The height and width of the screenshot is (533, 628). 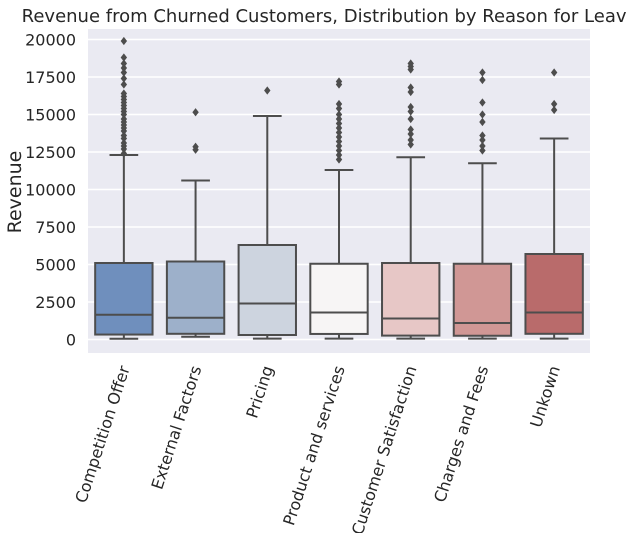 What do you see at coordinates (55, 227) in the screenshot?
I see `y-tick-label: 7500` at bounding box center [55, 227].